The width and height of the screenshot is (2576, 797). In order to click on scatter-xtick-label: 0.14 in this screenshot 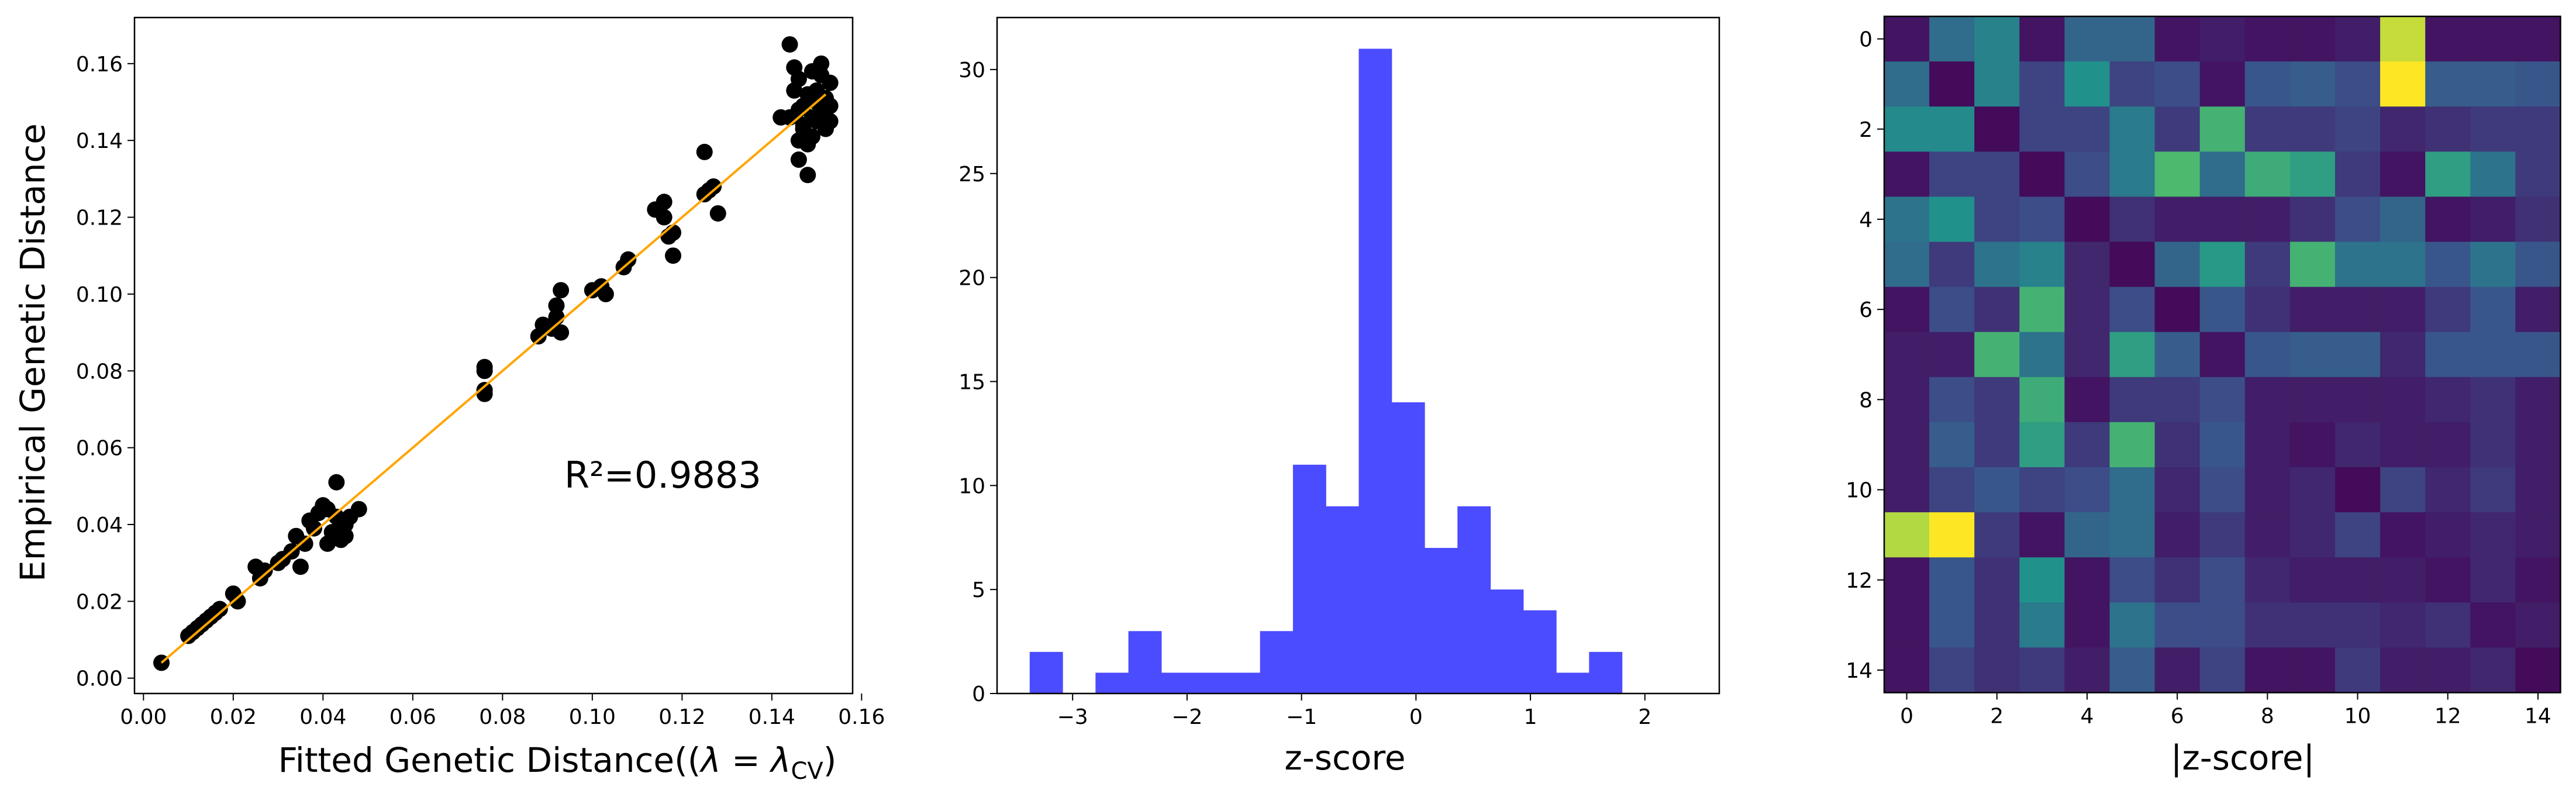, I will do `click(772, 717)`.